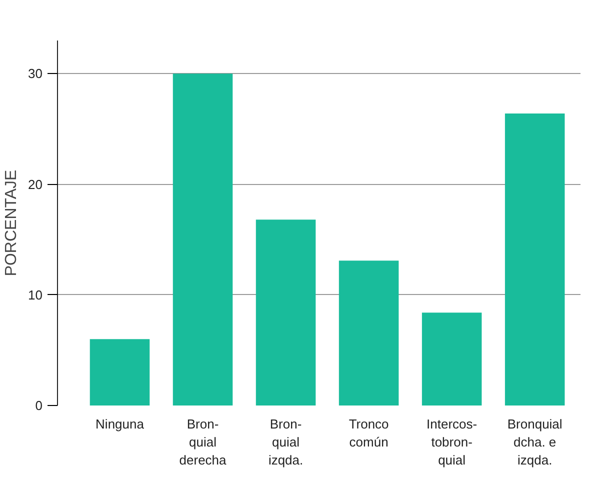 This screenshot has height=477, width=601. Describe the element at coordinates (35, 74) in the screenshot. I see `y-tick-label: 30` at that location.